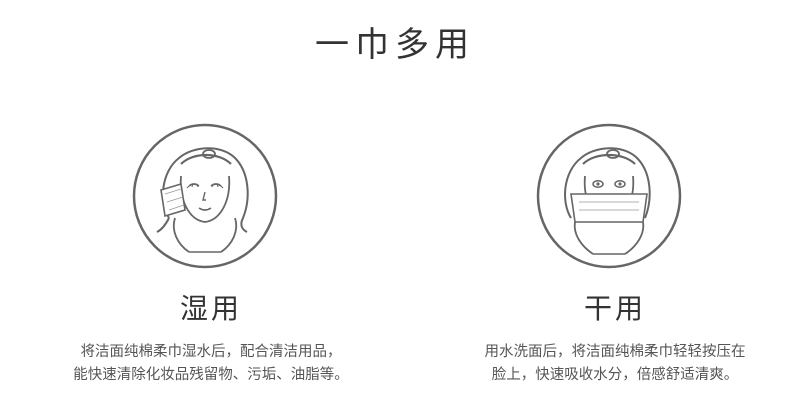  What do you see at coordinates (210, 308) in the screenshot?
I see `usage-title-wet: 湿用` at bounding box center [210, 308].